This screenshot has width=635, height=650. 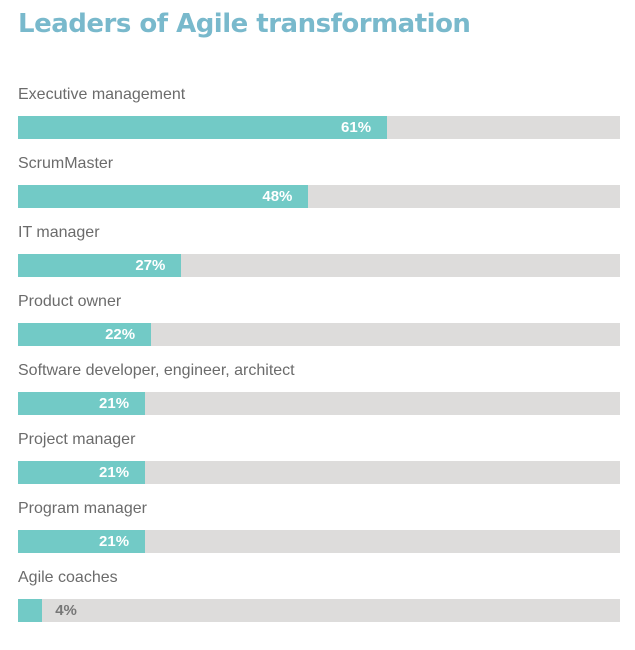 I want to click on bar-row: Project manager 21%, so click(x=319, y=465).